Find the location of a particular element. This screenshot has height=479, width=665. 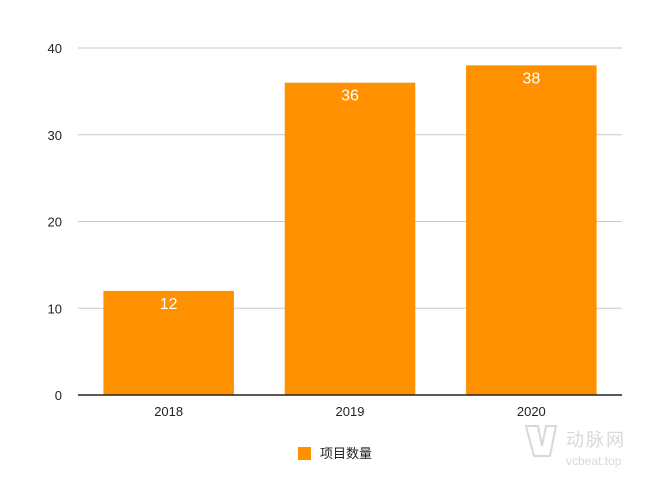

data-label-2019: 36 is located at coordinates (350, 96).